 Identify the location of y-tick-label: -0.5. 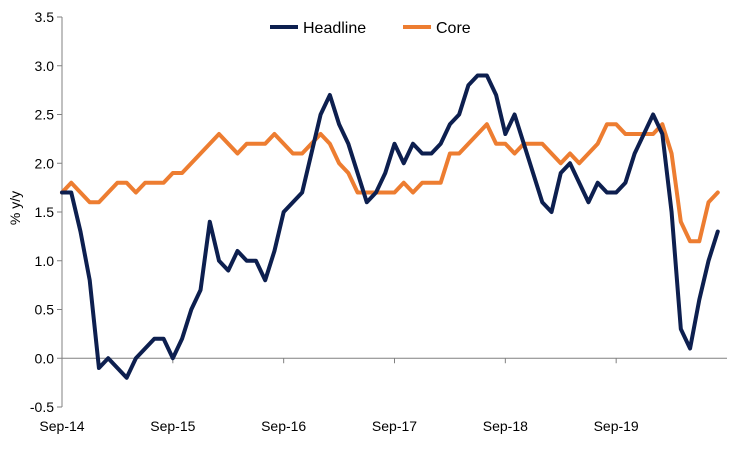
(42, 407).